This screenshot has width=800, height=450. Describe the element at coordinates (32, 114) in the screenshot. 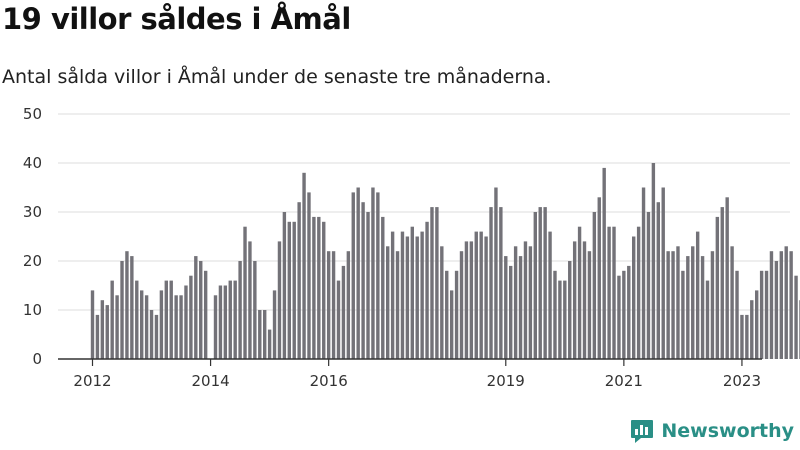

I see `y-tick-label: 50` at that location.